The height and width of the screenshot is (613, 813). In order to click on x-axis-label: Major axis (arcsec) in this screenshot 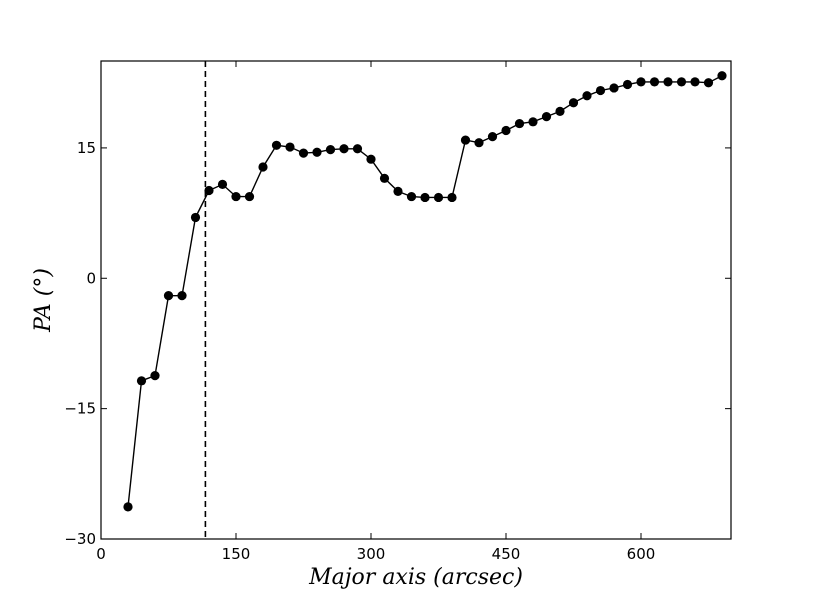, I will do `click(415, 577)`.